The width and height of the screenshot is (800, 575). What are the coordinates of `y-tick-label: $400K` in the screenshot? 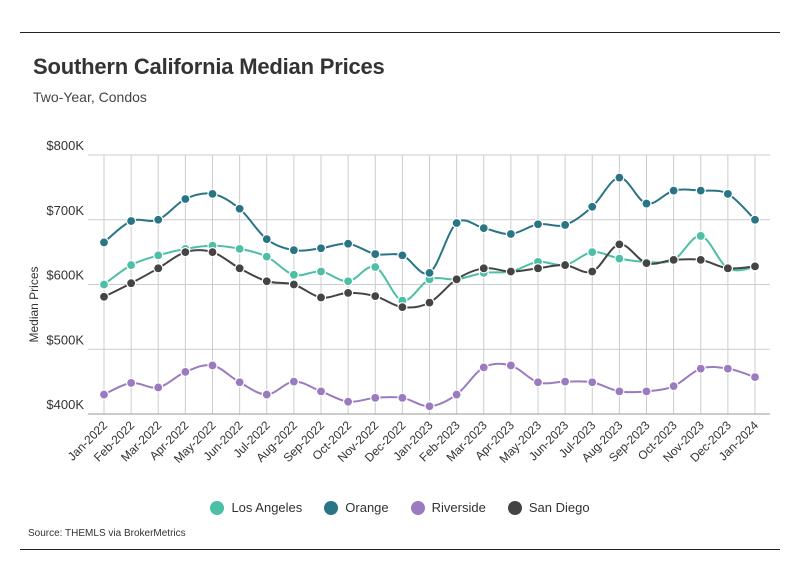 It's located at (65, 404).